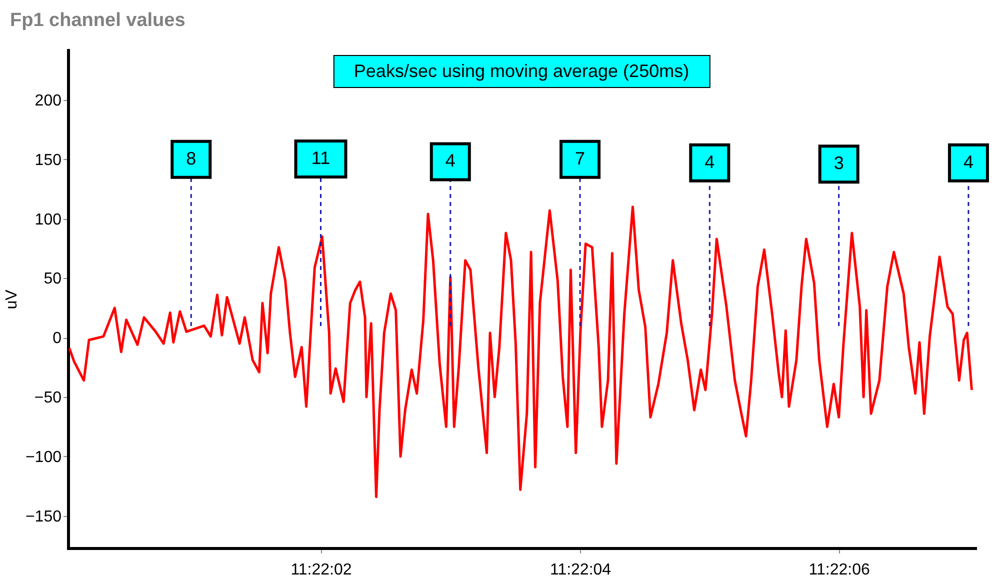 This screenshot has width=997, height=588. What do you see at coordinates (57, 339) in the screenshot?
I see `y-tick-label: 0` at bounding box center [57, 339].